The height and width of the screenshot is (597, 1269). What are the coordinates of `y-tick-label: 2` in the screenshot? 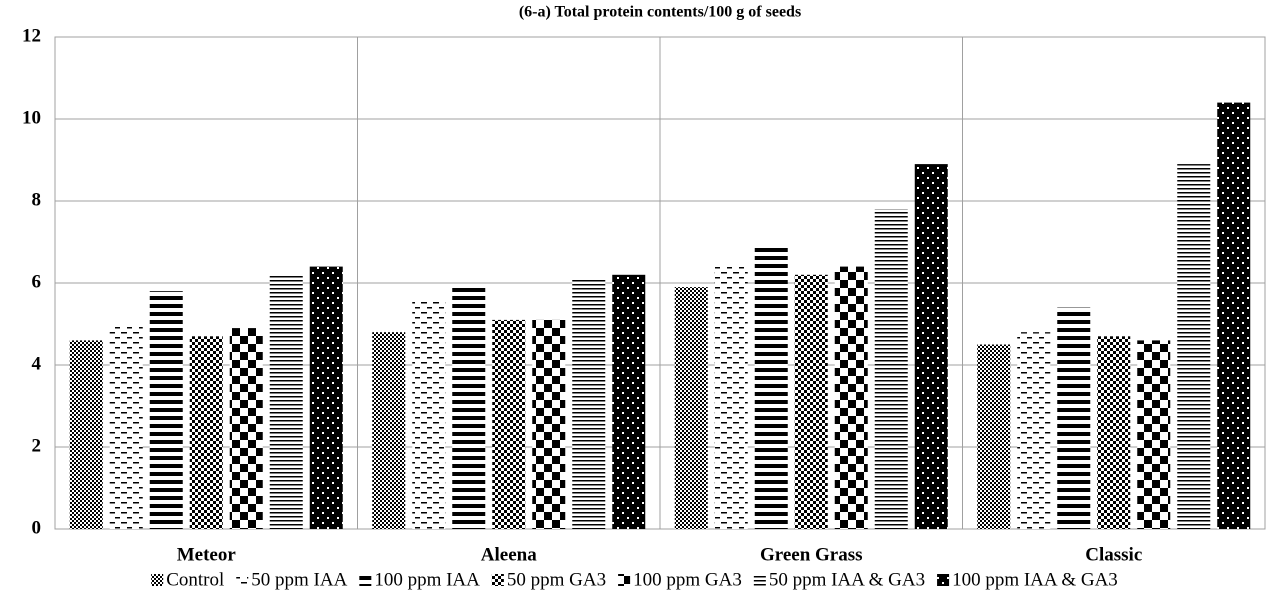 It's located at (37, 445).